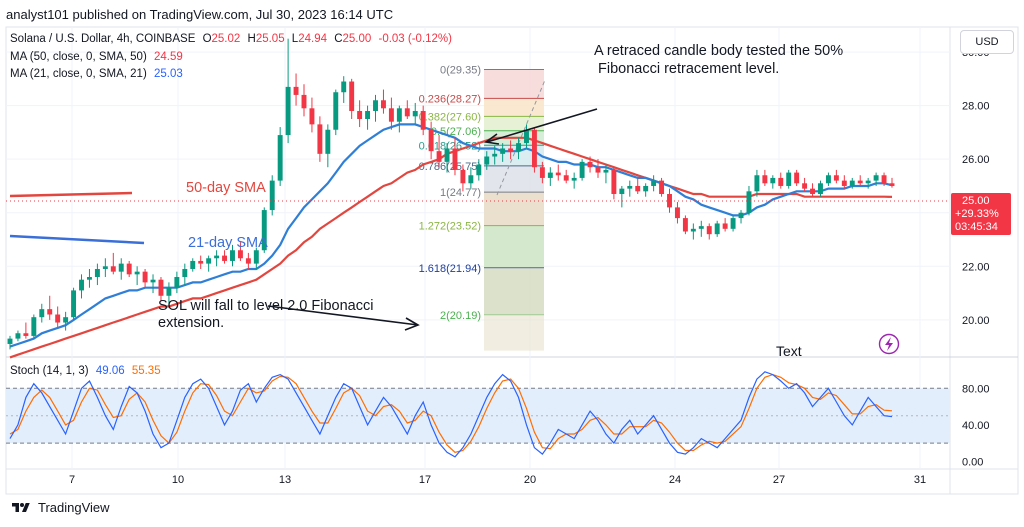 The width and height of the screenshot is (1024, 527). Describe the element at coordinates (976, 107) in the screenshot. I see `price-tick-label: 28.00` at that location.